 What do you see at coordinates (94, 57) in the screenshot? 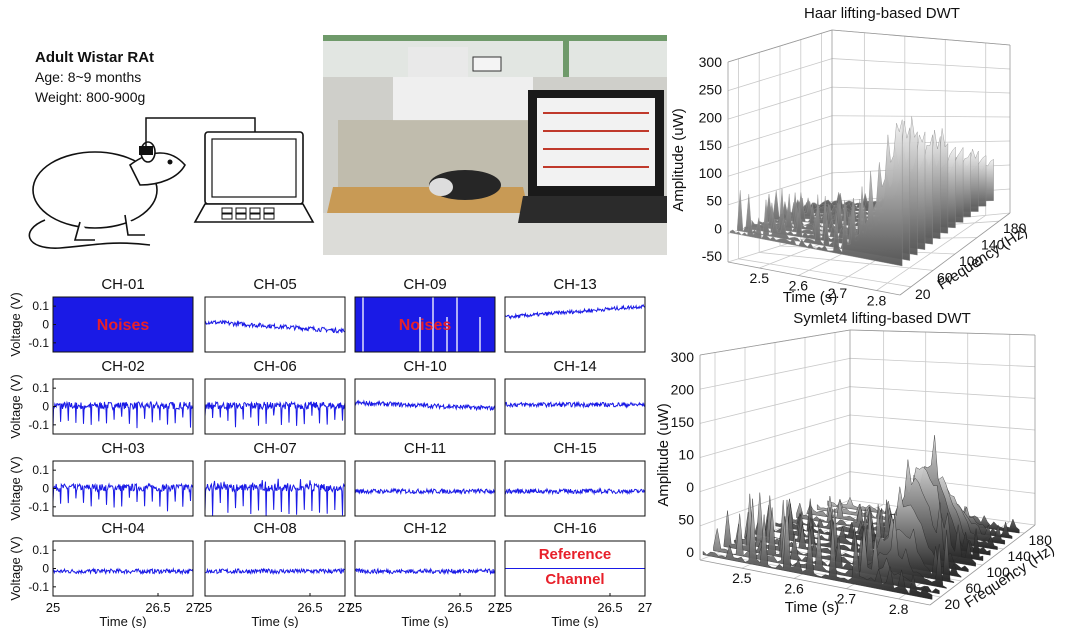
I see `diagram-title: Adult Wistar RAt` at bounding box center [94, 57].